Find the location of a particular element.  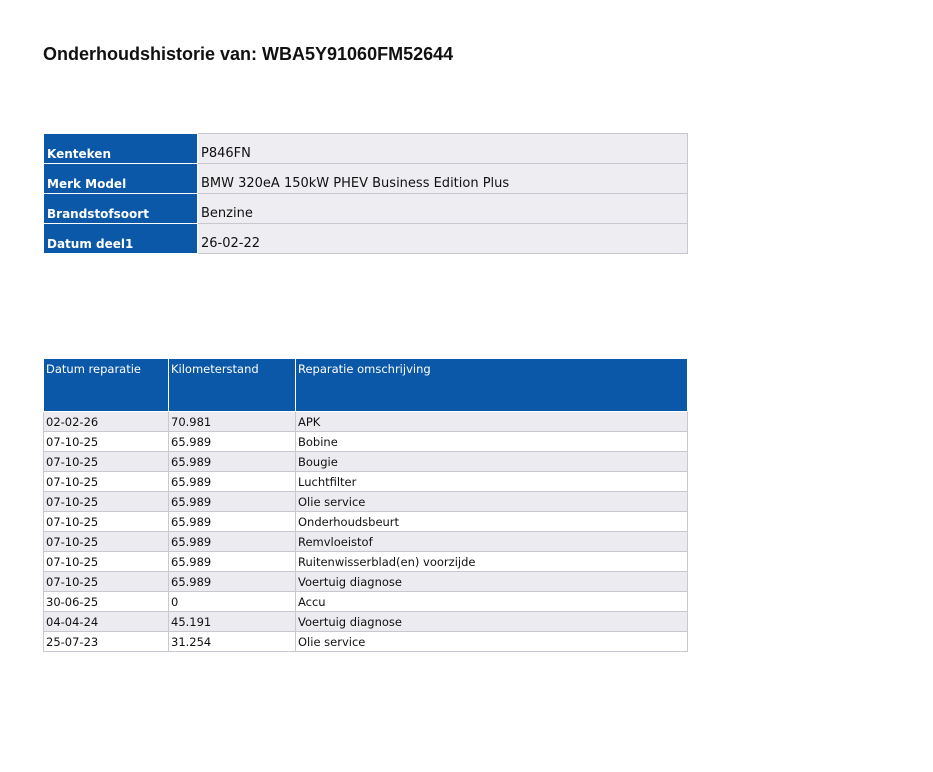

description-cell: Bougie is located at coordinates (491, 461).